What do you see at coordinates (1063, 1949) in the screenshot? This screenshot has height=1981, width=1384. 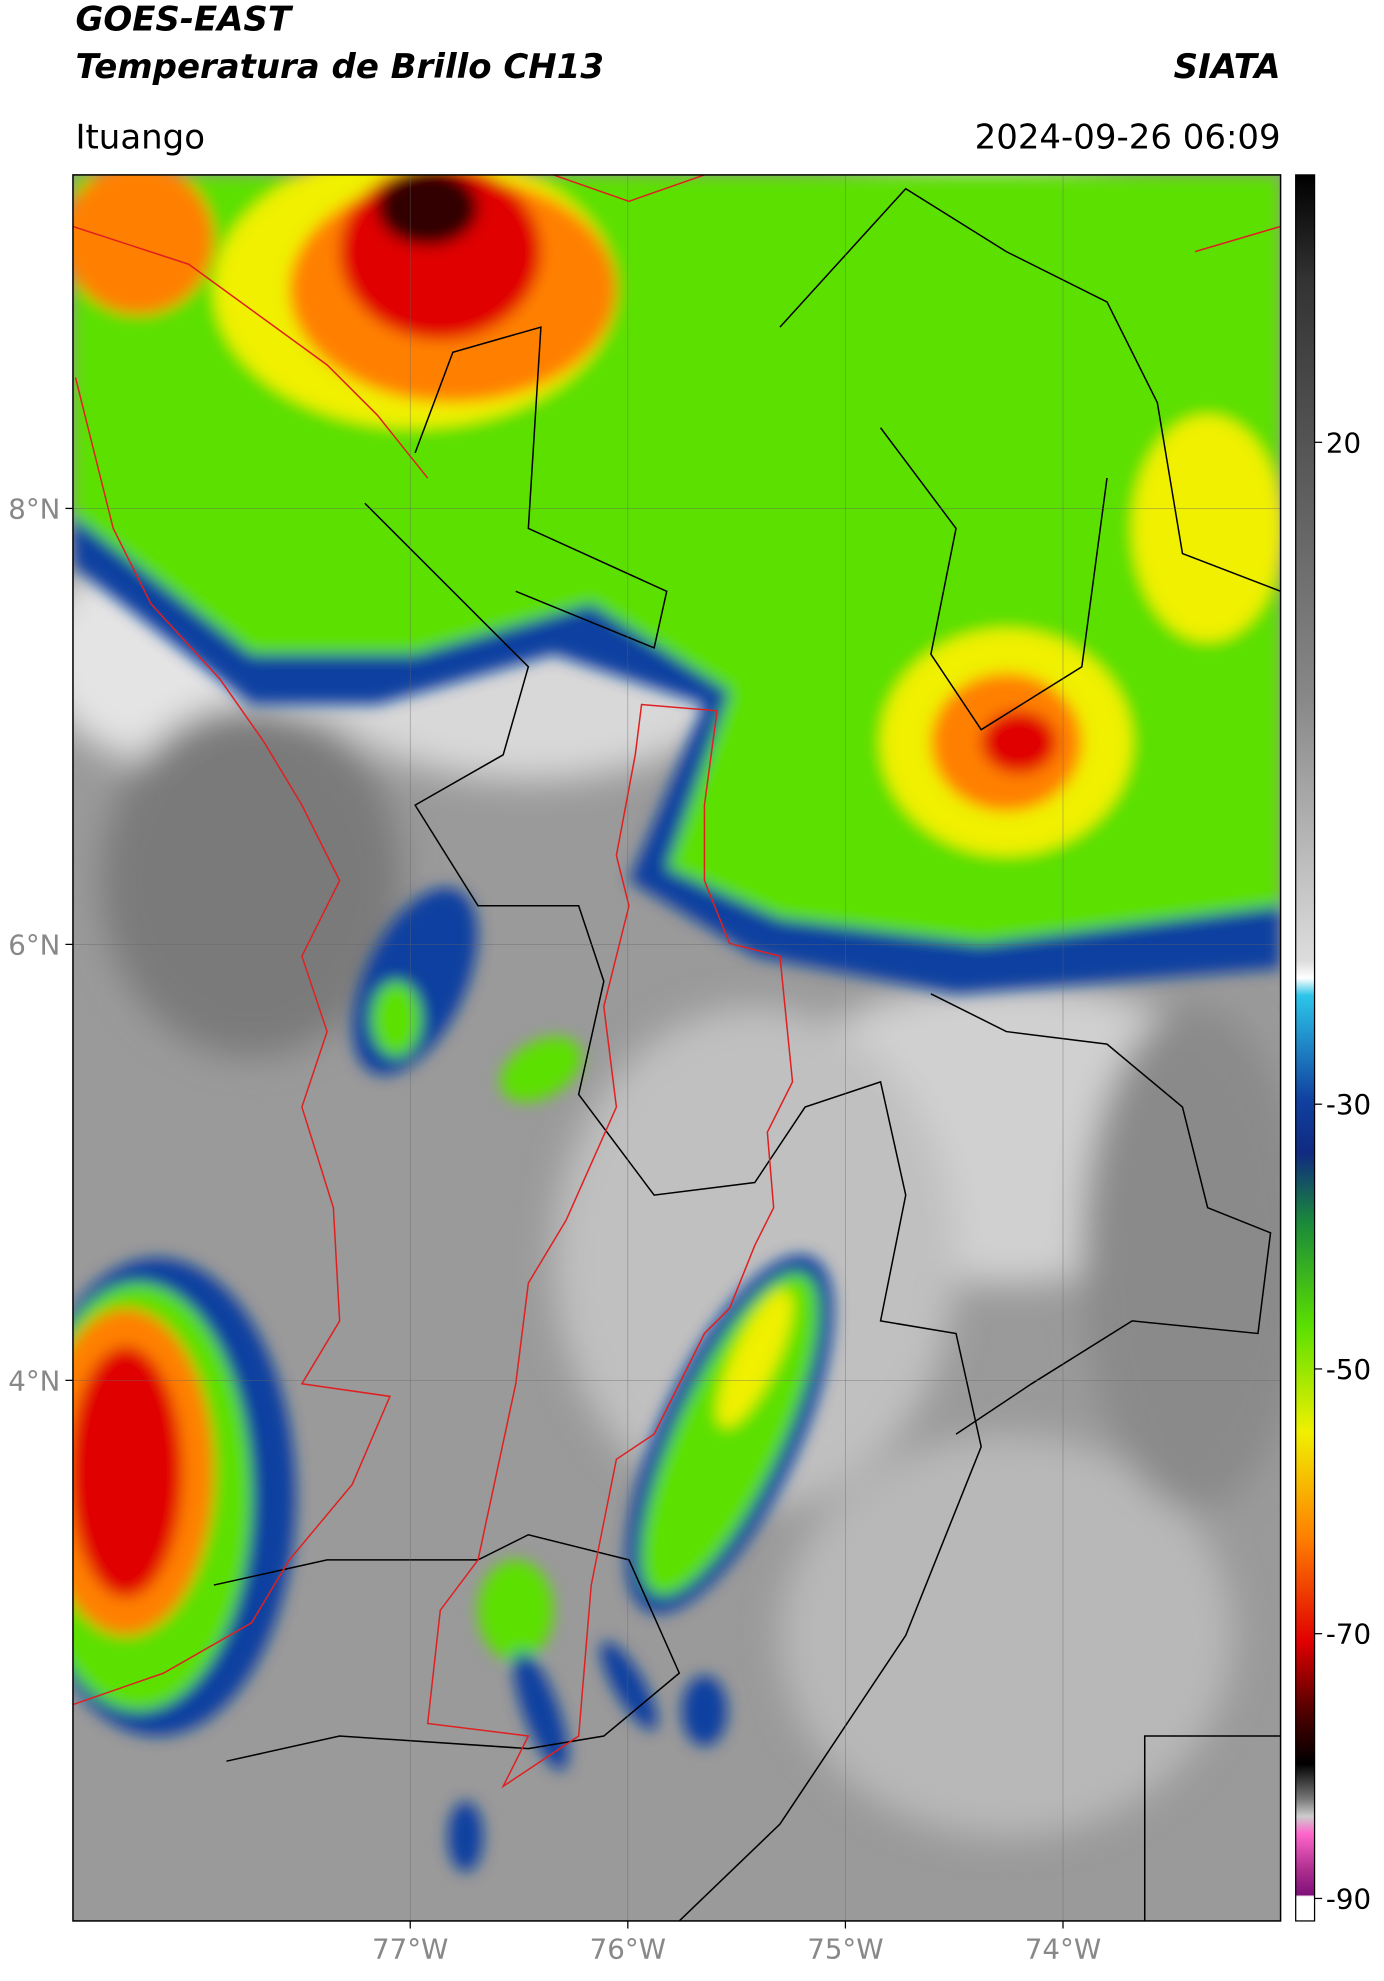 I see `x-tick-label: 74°W` at bounding box center [1063, 1949].